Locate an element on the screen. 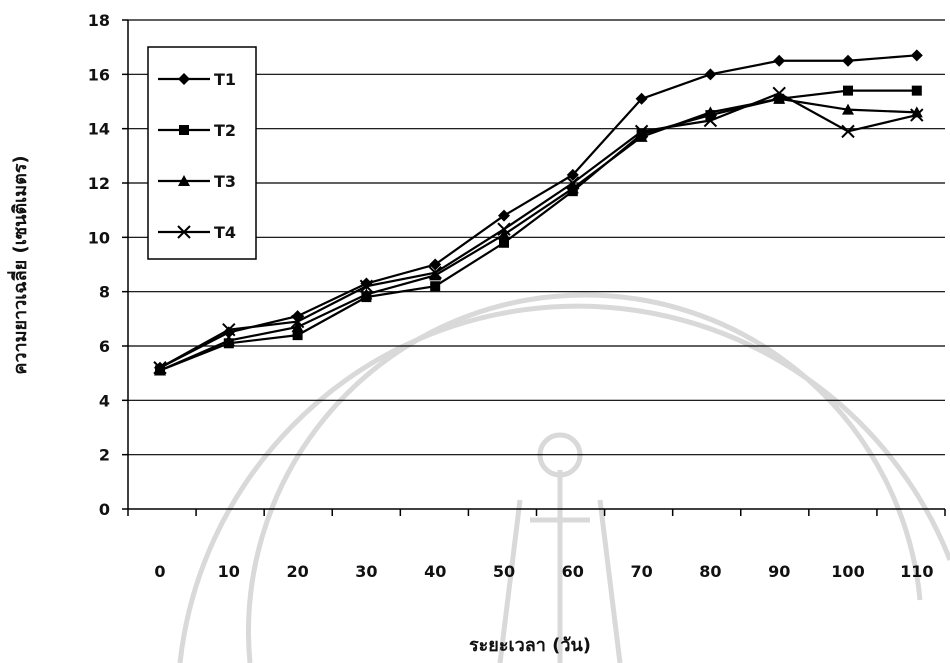 The height and width of the screenshot is (663, 950). y-tick-label: 6 is located at coordinates (104, 346).